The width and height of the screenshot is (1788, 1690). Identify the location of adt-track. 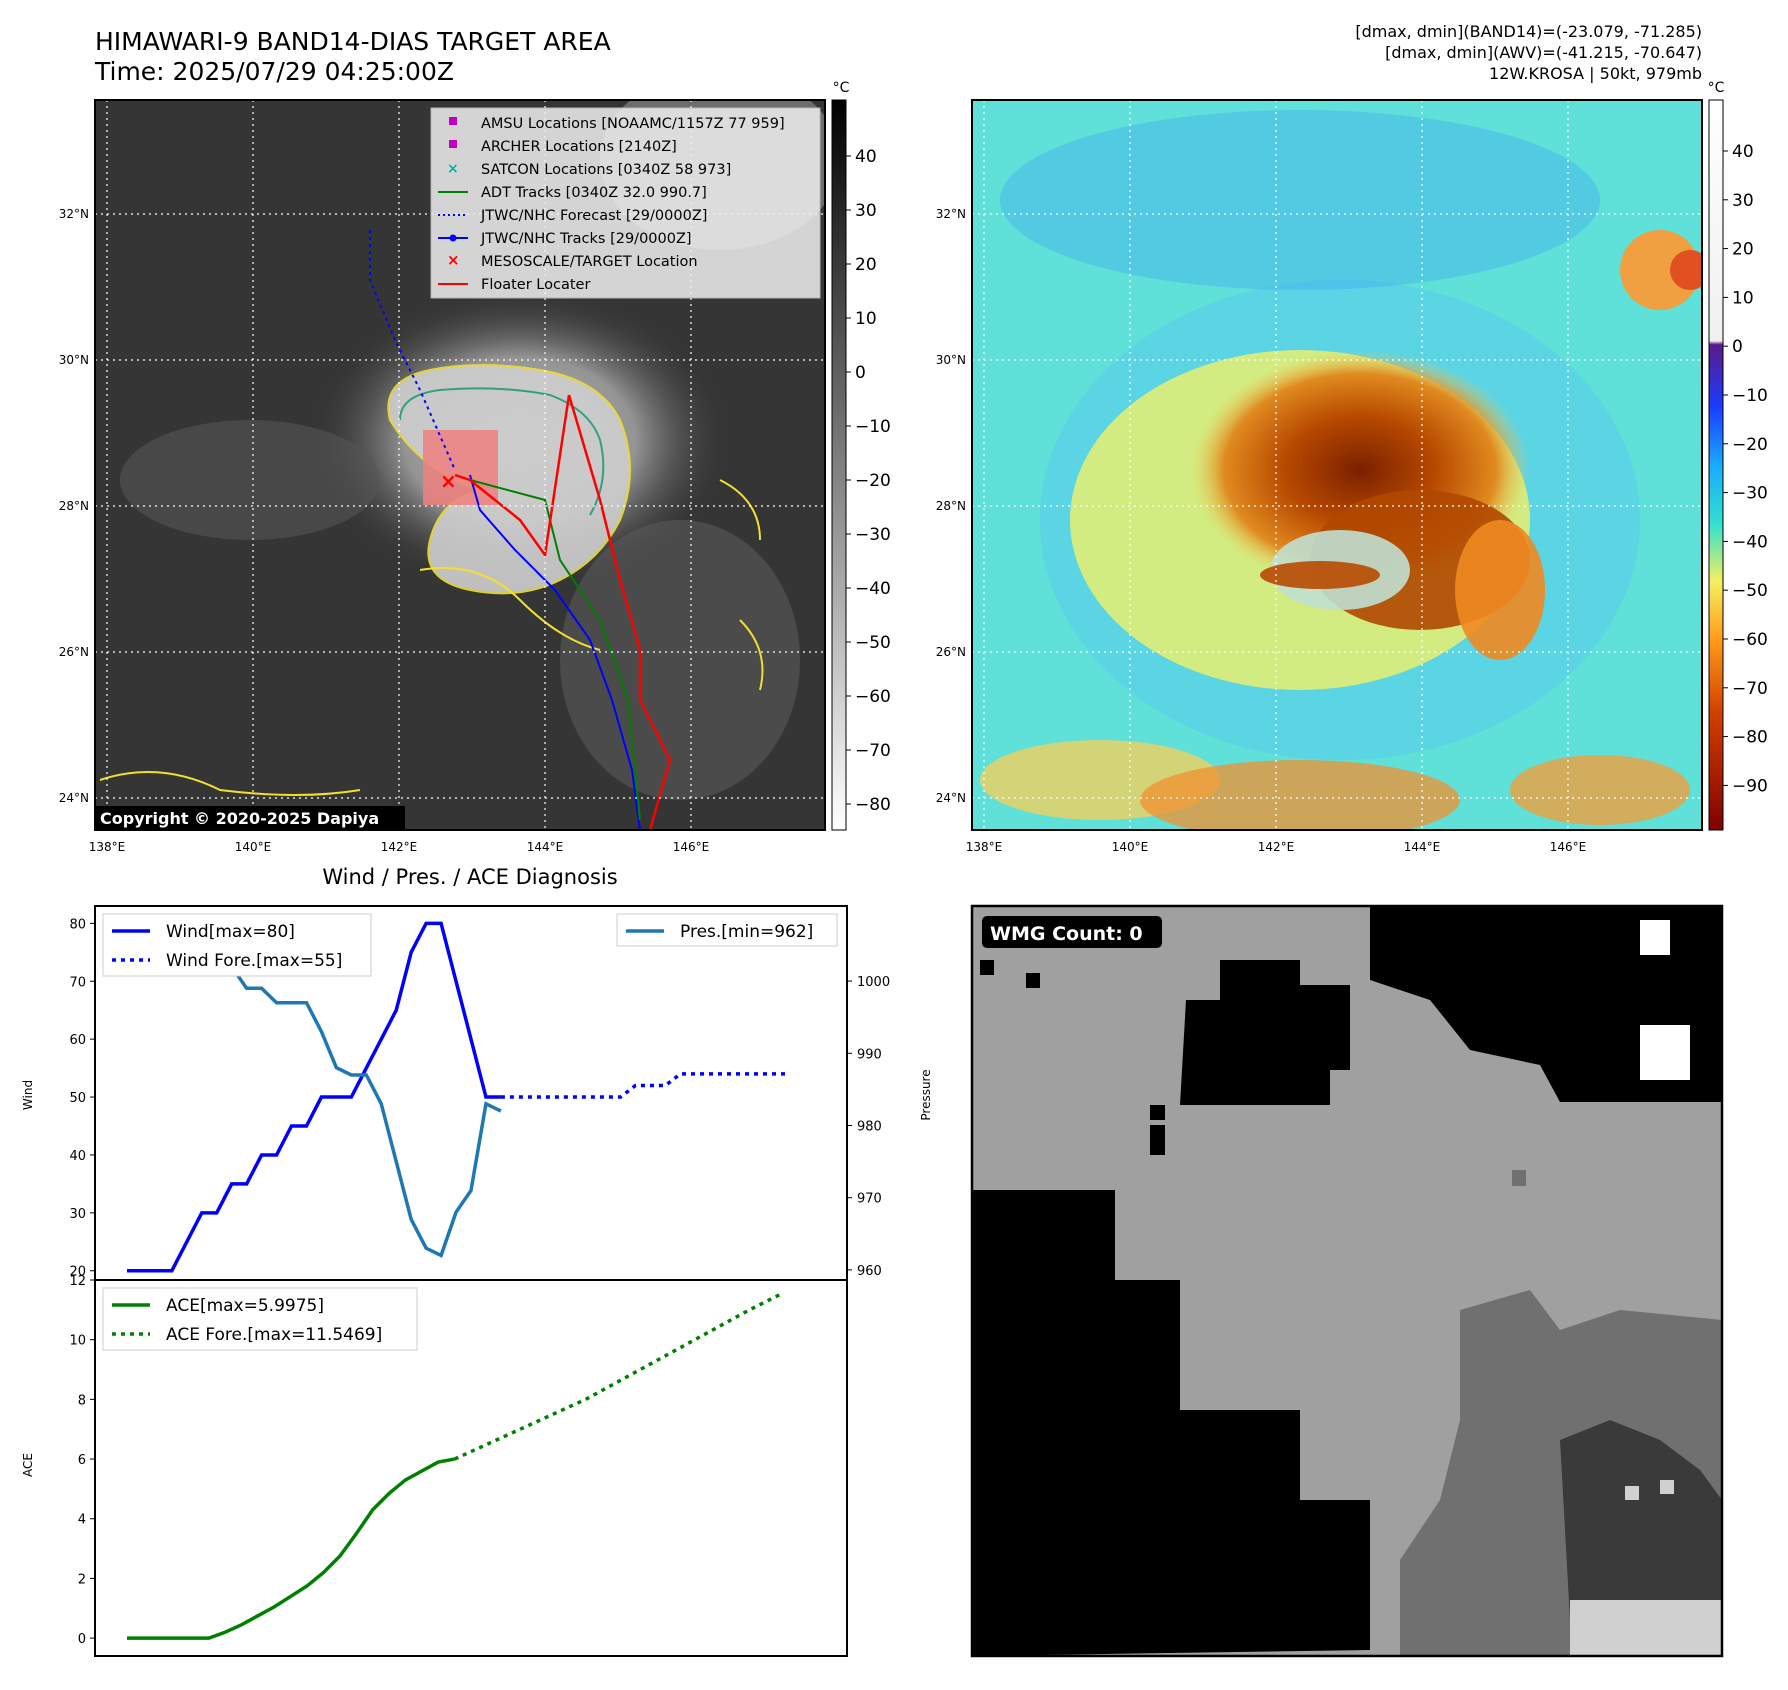
(555, 650).